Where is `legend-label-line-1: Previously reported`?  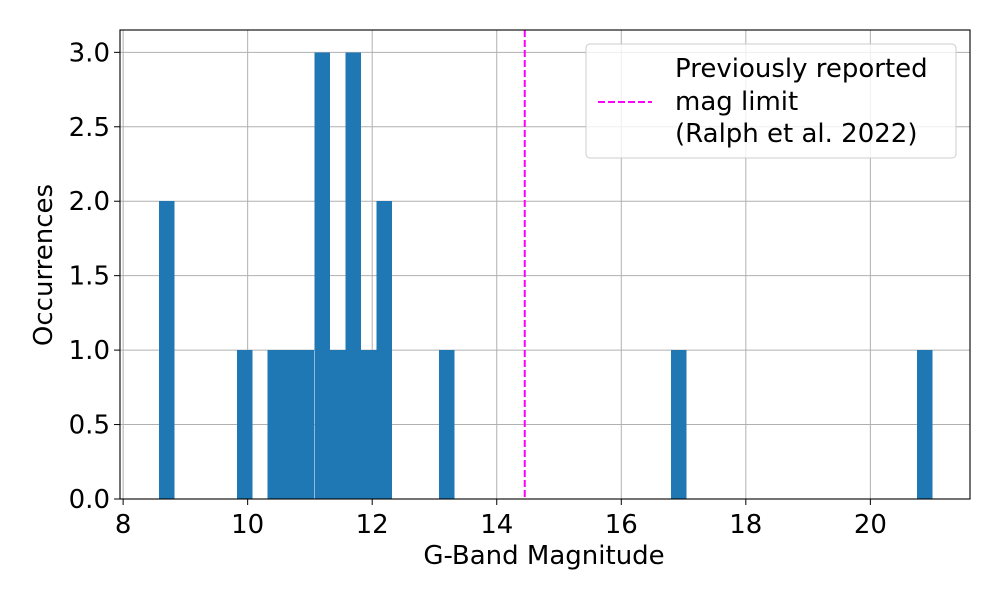 legend-label-line-1: Previously reported is located at coordinates (801, 69).